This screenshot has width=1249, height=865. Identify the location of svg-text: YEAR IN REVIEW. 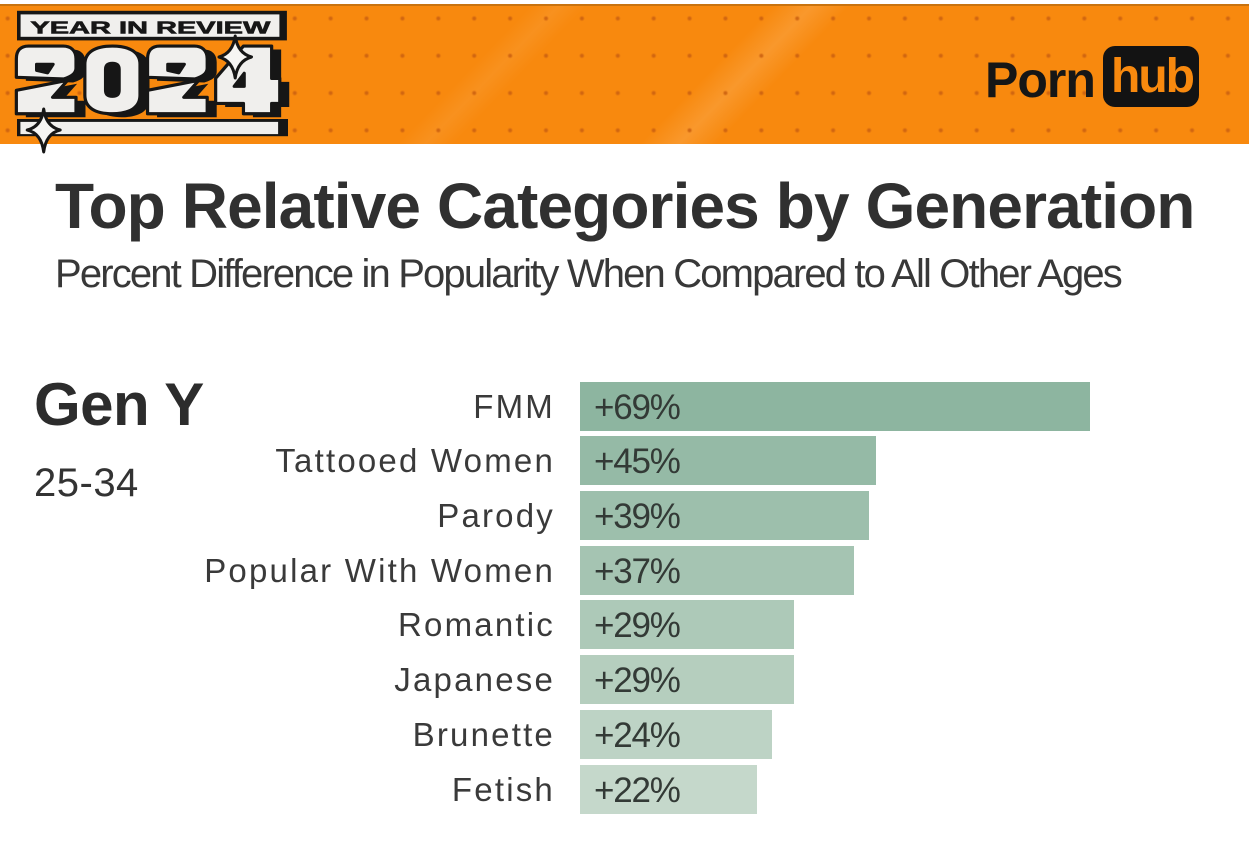
(150, 27).